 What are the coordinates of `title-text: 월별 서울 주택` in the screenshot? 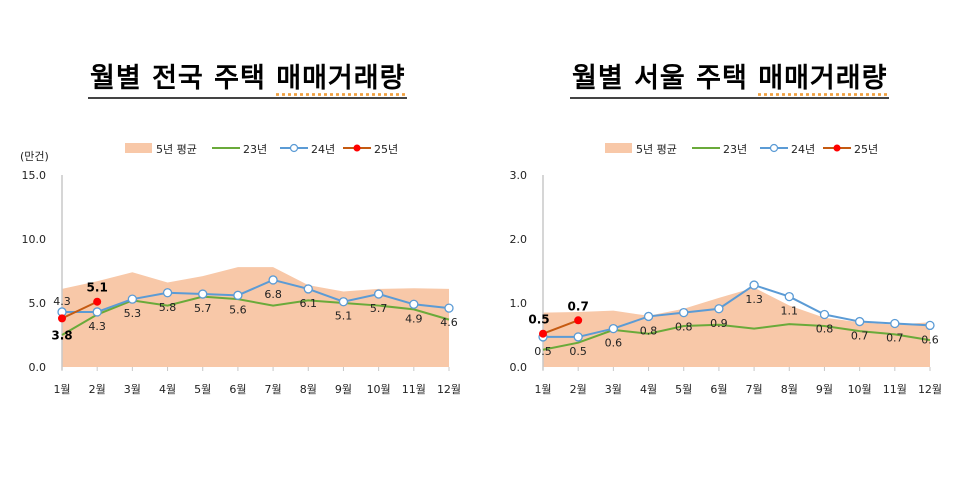 It's located at (665, 78).